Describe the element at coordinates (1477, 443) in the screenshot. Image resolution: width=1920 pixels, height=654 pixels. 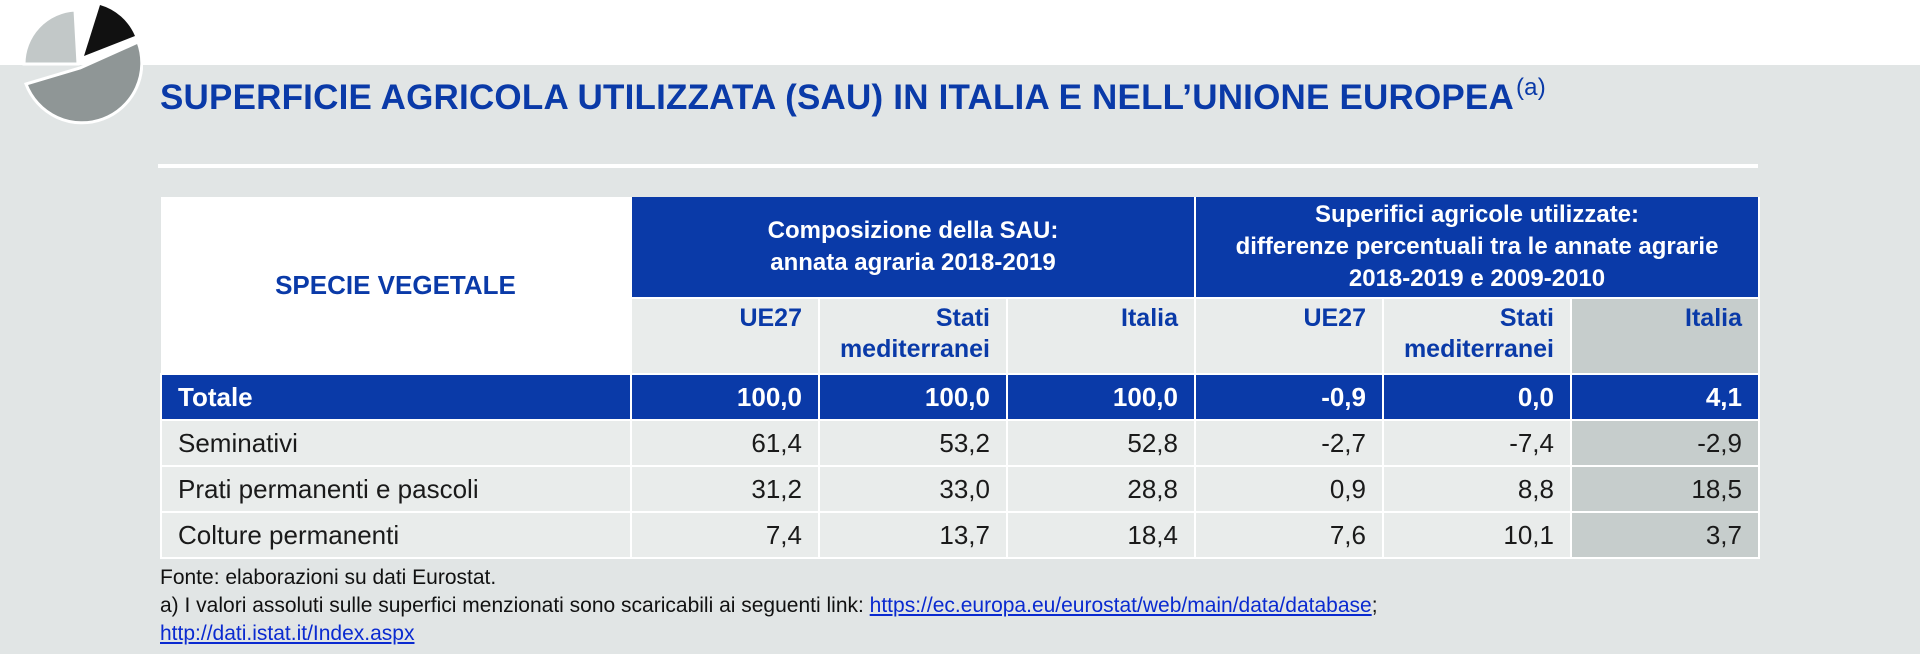
I see `table-cell: -7,4` at that location.